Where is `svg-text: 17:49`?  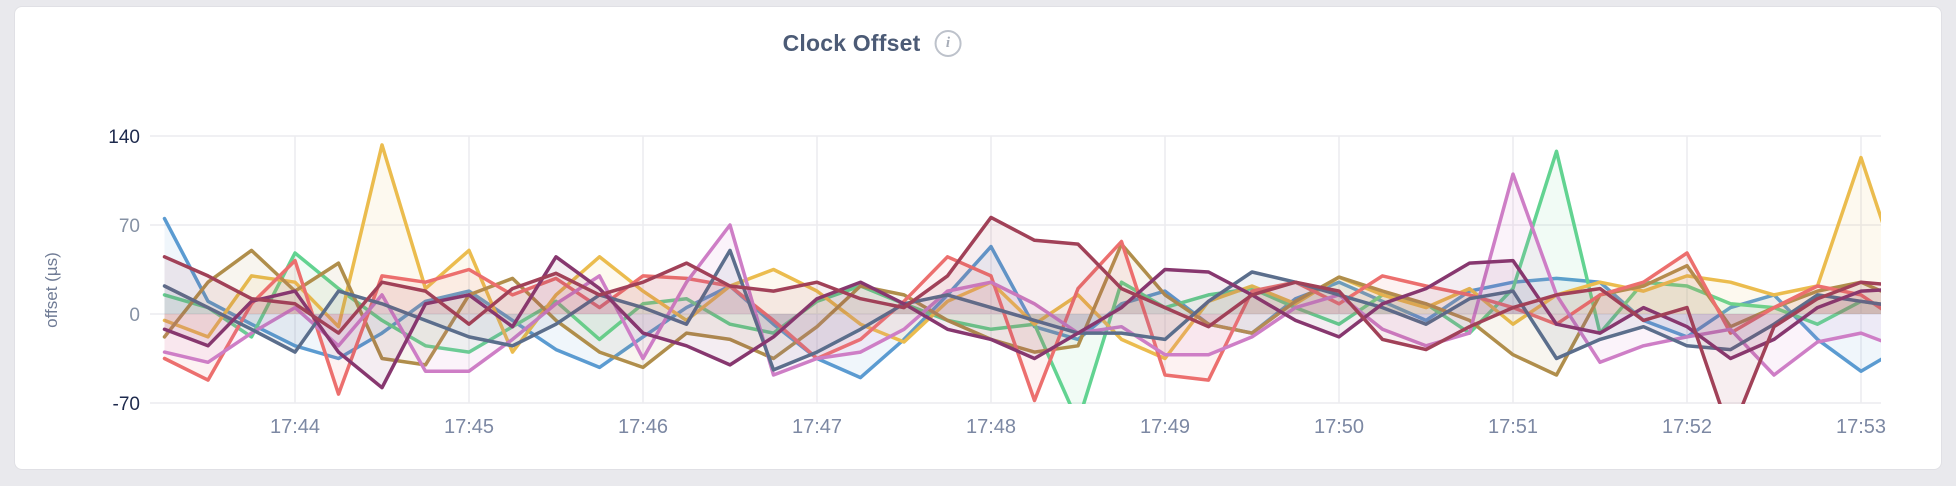 svg-text: 17:49 is located at coordinates (1165, 427).